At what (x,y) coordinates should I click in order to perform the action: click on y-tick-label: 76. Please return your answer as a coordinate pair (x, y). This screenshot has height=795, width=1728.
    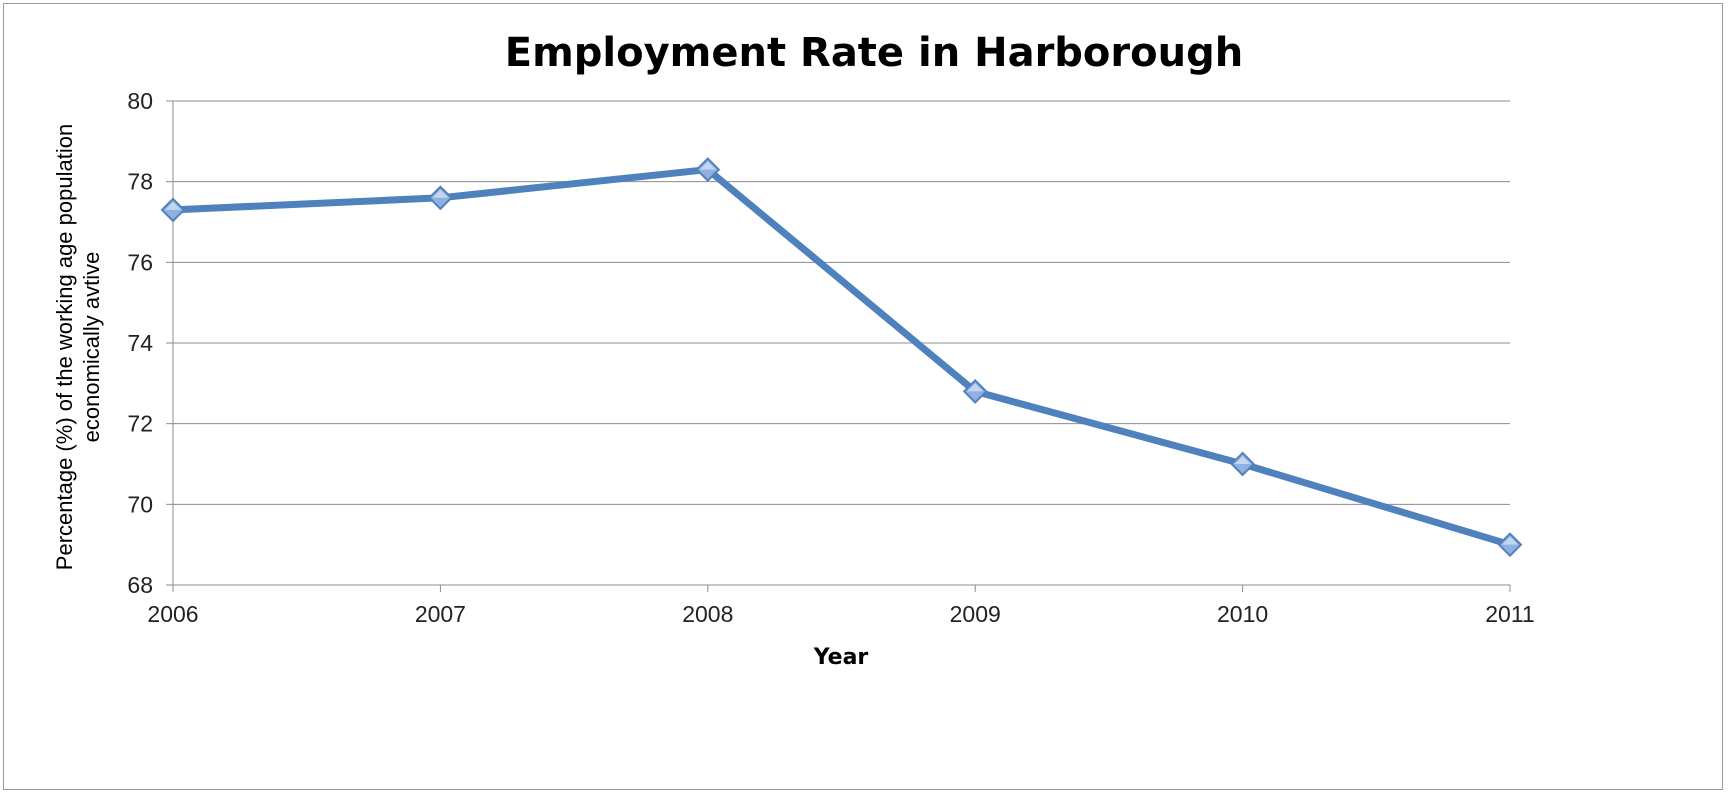
    Looking at the image, I should click on (140, 262).